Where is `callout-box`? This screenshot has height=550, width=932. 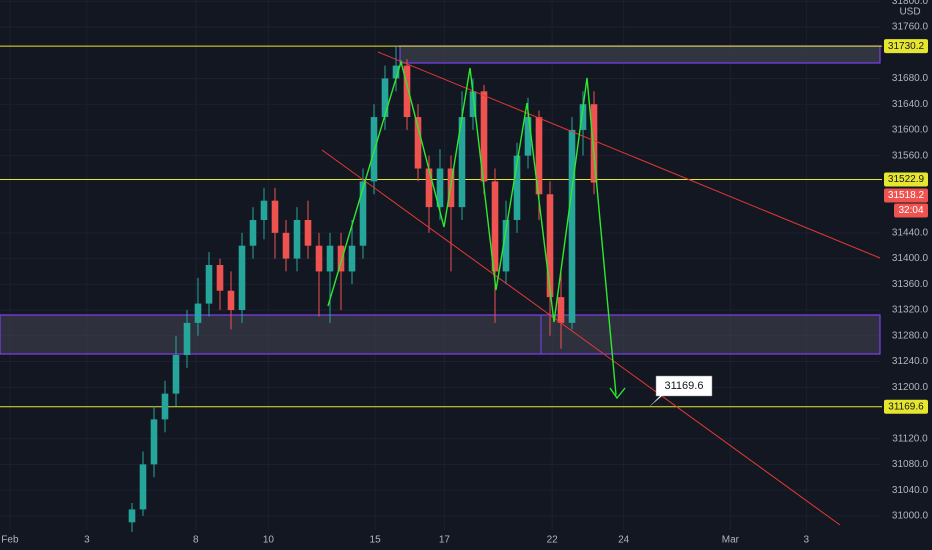
callout-box is located at coordinates (681, 391).